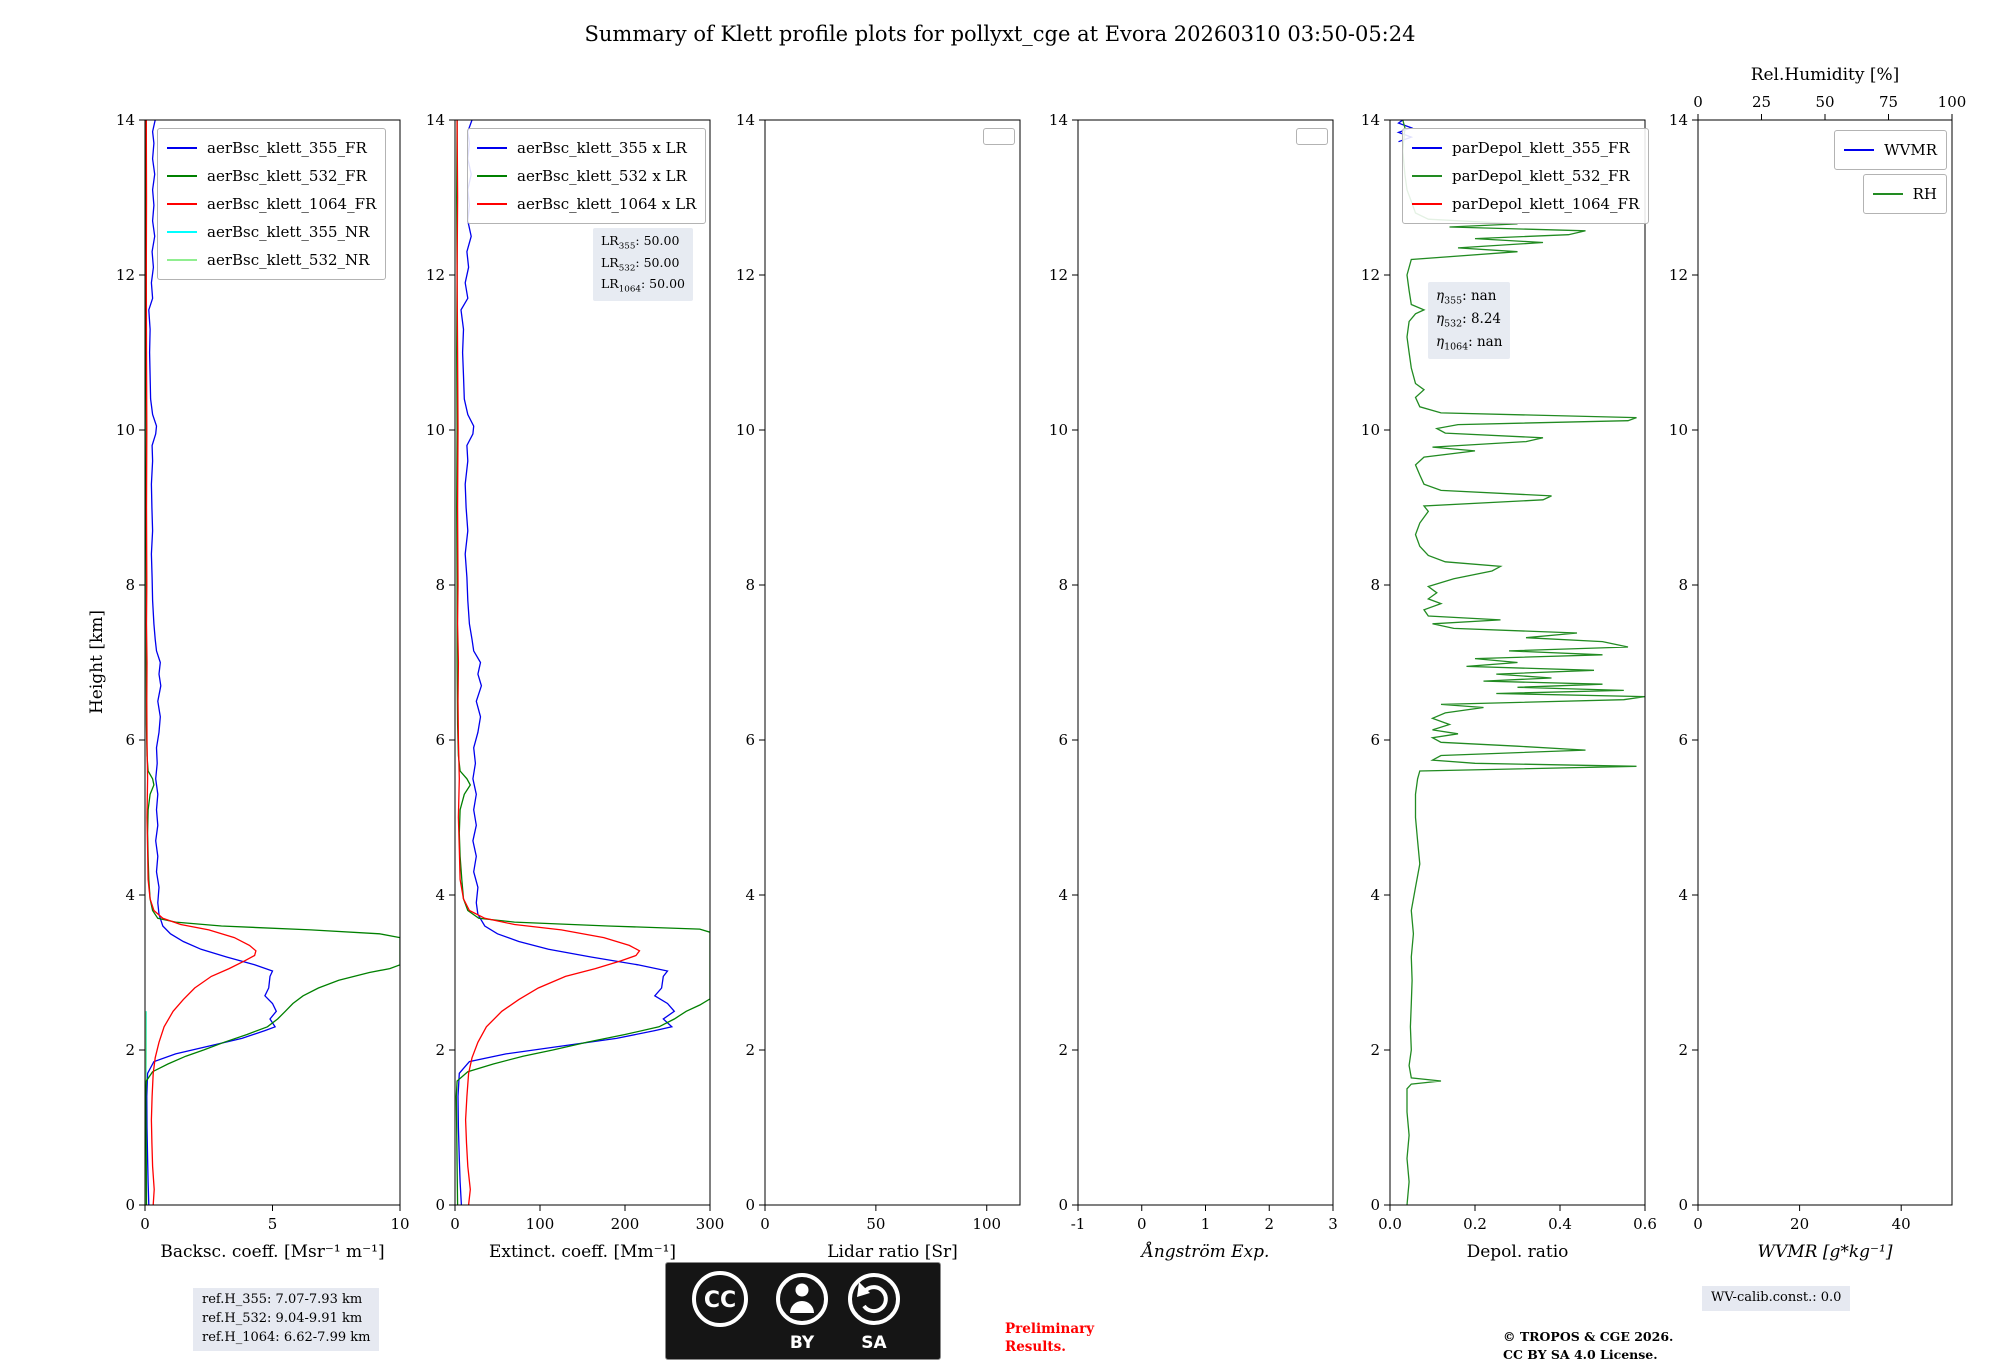 The height and width of the screenshot is (1363, 2000). Describe the element at coordinates (1776, 1298) in the screenshot. I see `wv-calibration-annotation: WV-calib.const.: 0.0` at that location.